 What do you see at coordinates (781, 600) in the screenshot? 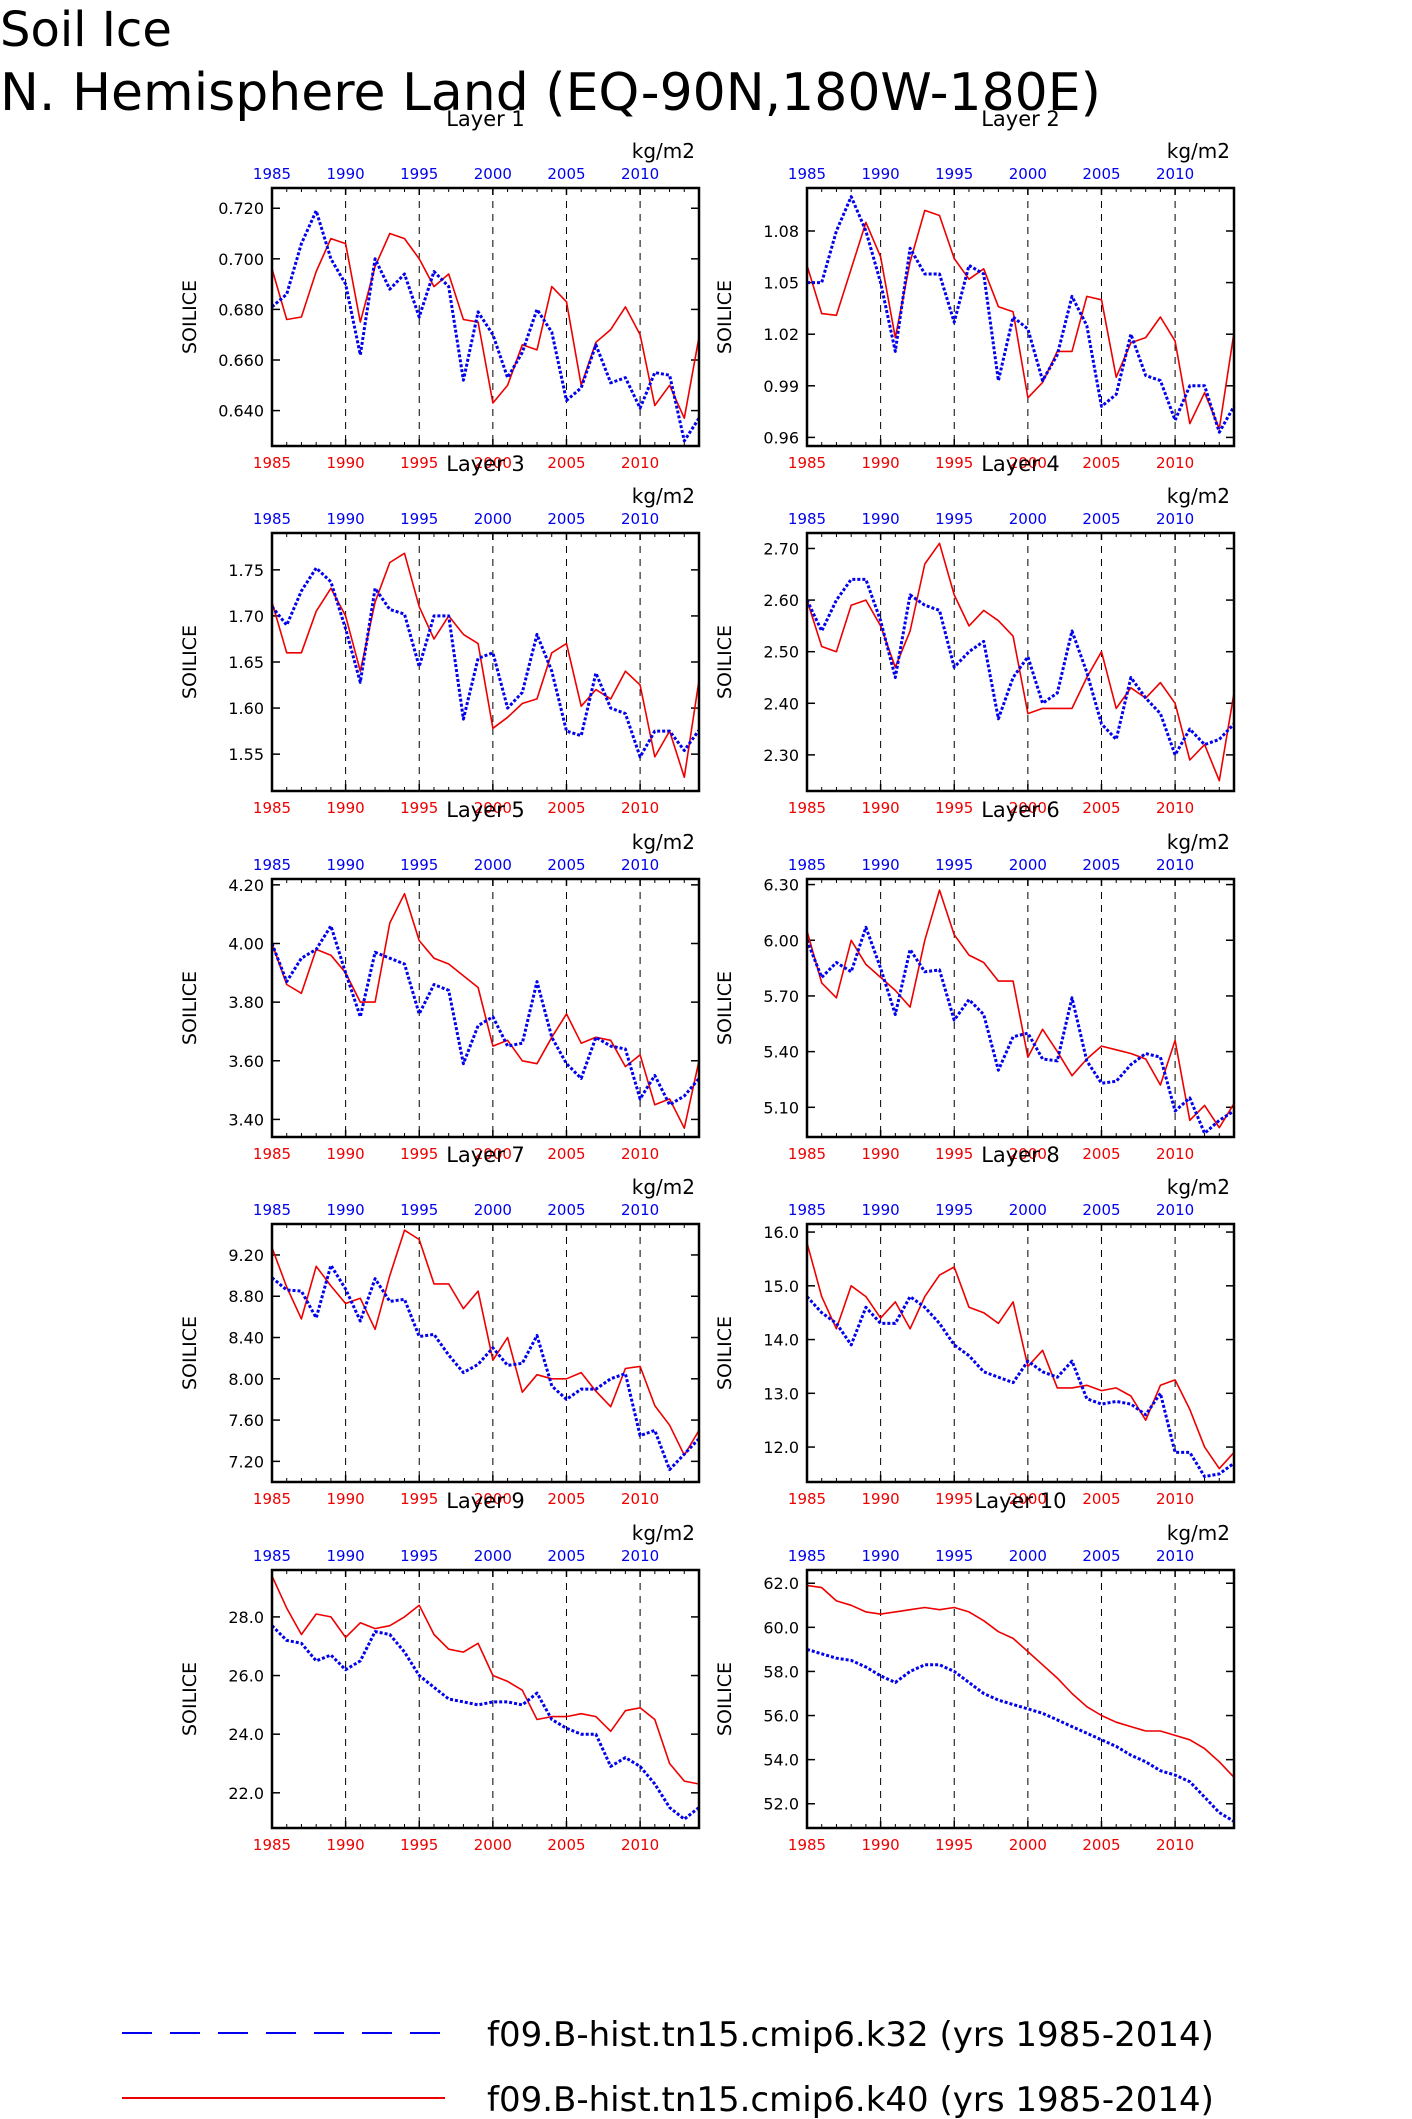
I see `y-tick-label: 2.60` at bounding box center [781, 600].